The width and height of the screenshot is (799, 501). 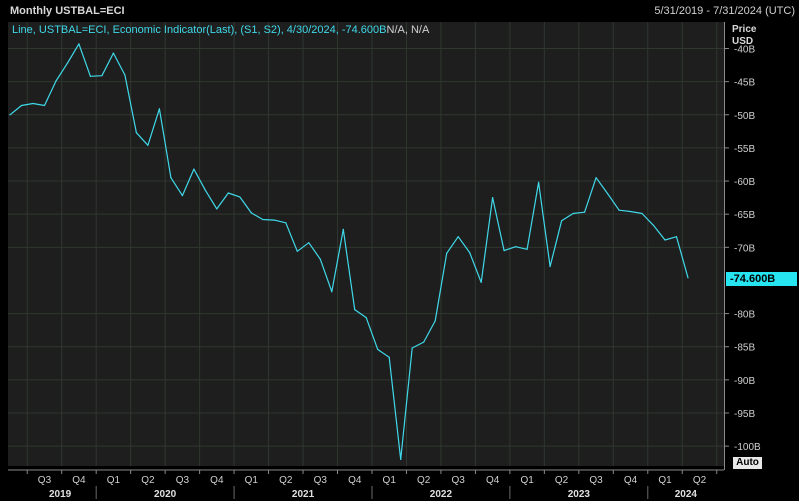 What do you see at coordinates (744, 149) in the screenshot?
I see `y-tick-label: -55B` at bounding box center [744, 149].